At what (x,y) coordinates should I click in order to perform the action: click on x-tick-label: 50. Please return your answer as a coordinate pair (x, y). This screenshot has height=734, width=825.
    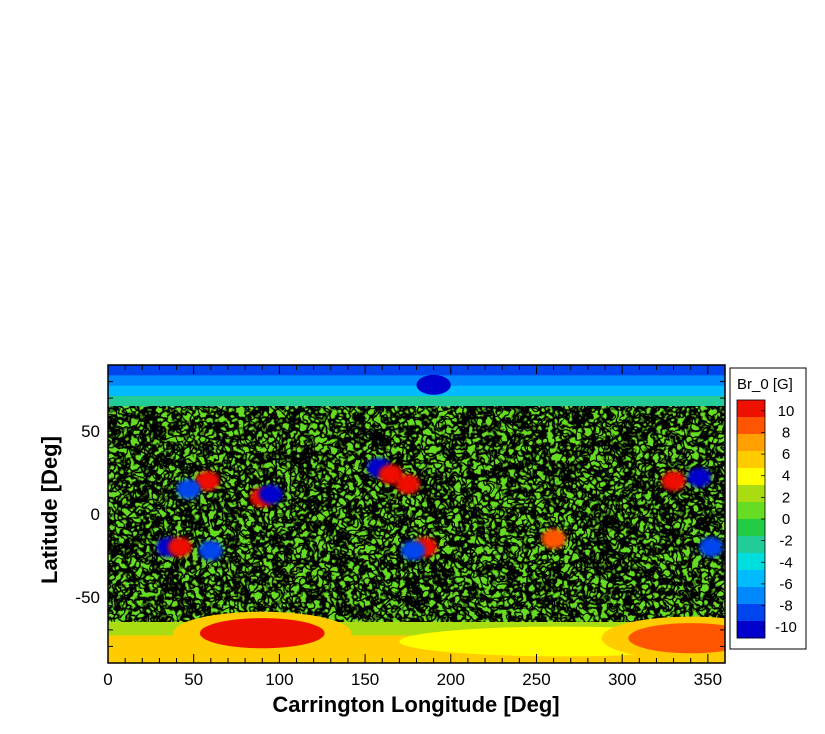
    Looking at the image, I should click on (193, 679).